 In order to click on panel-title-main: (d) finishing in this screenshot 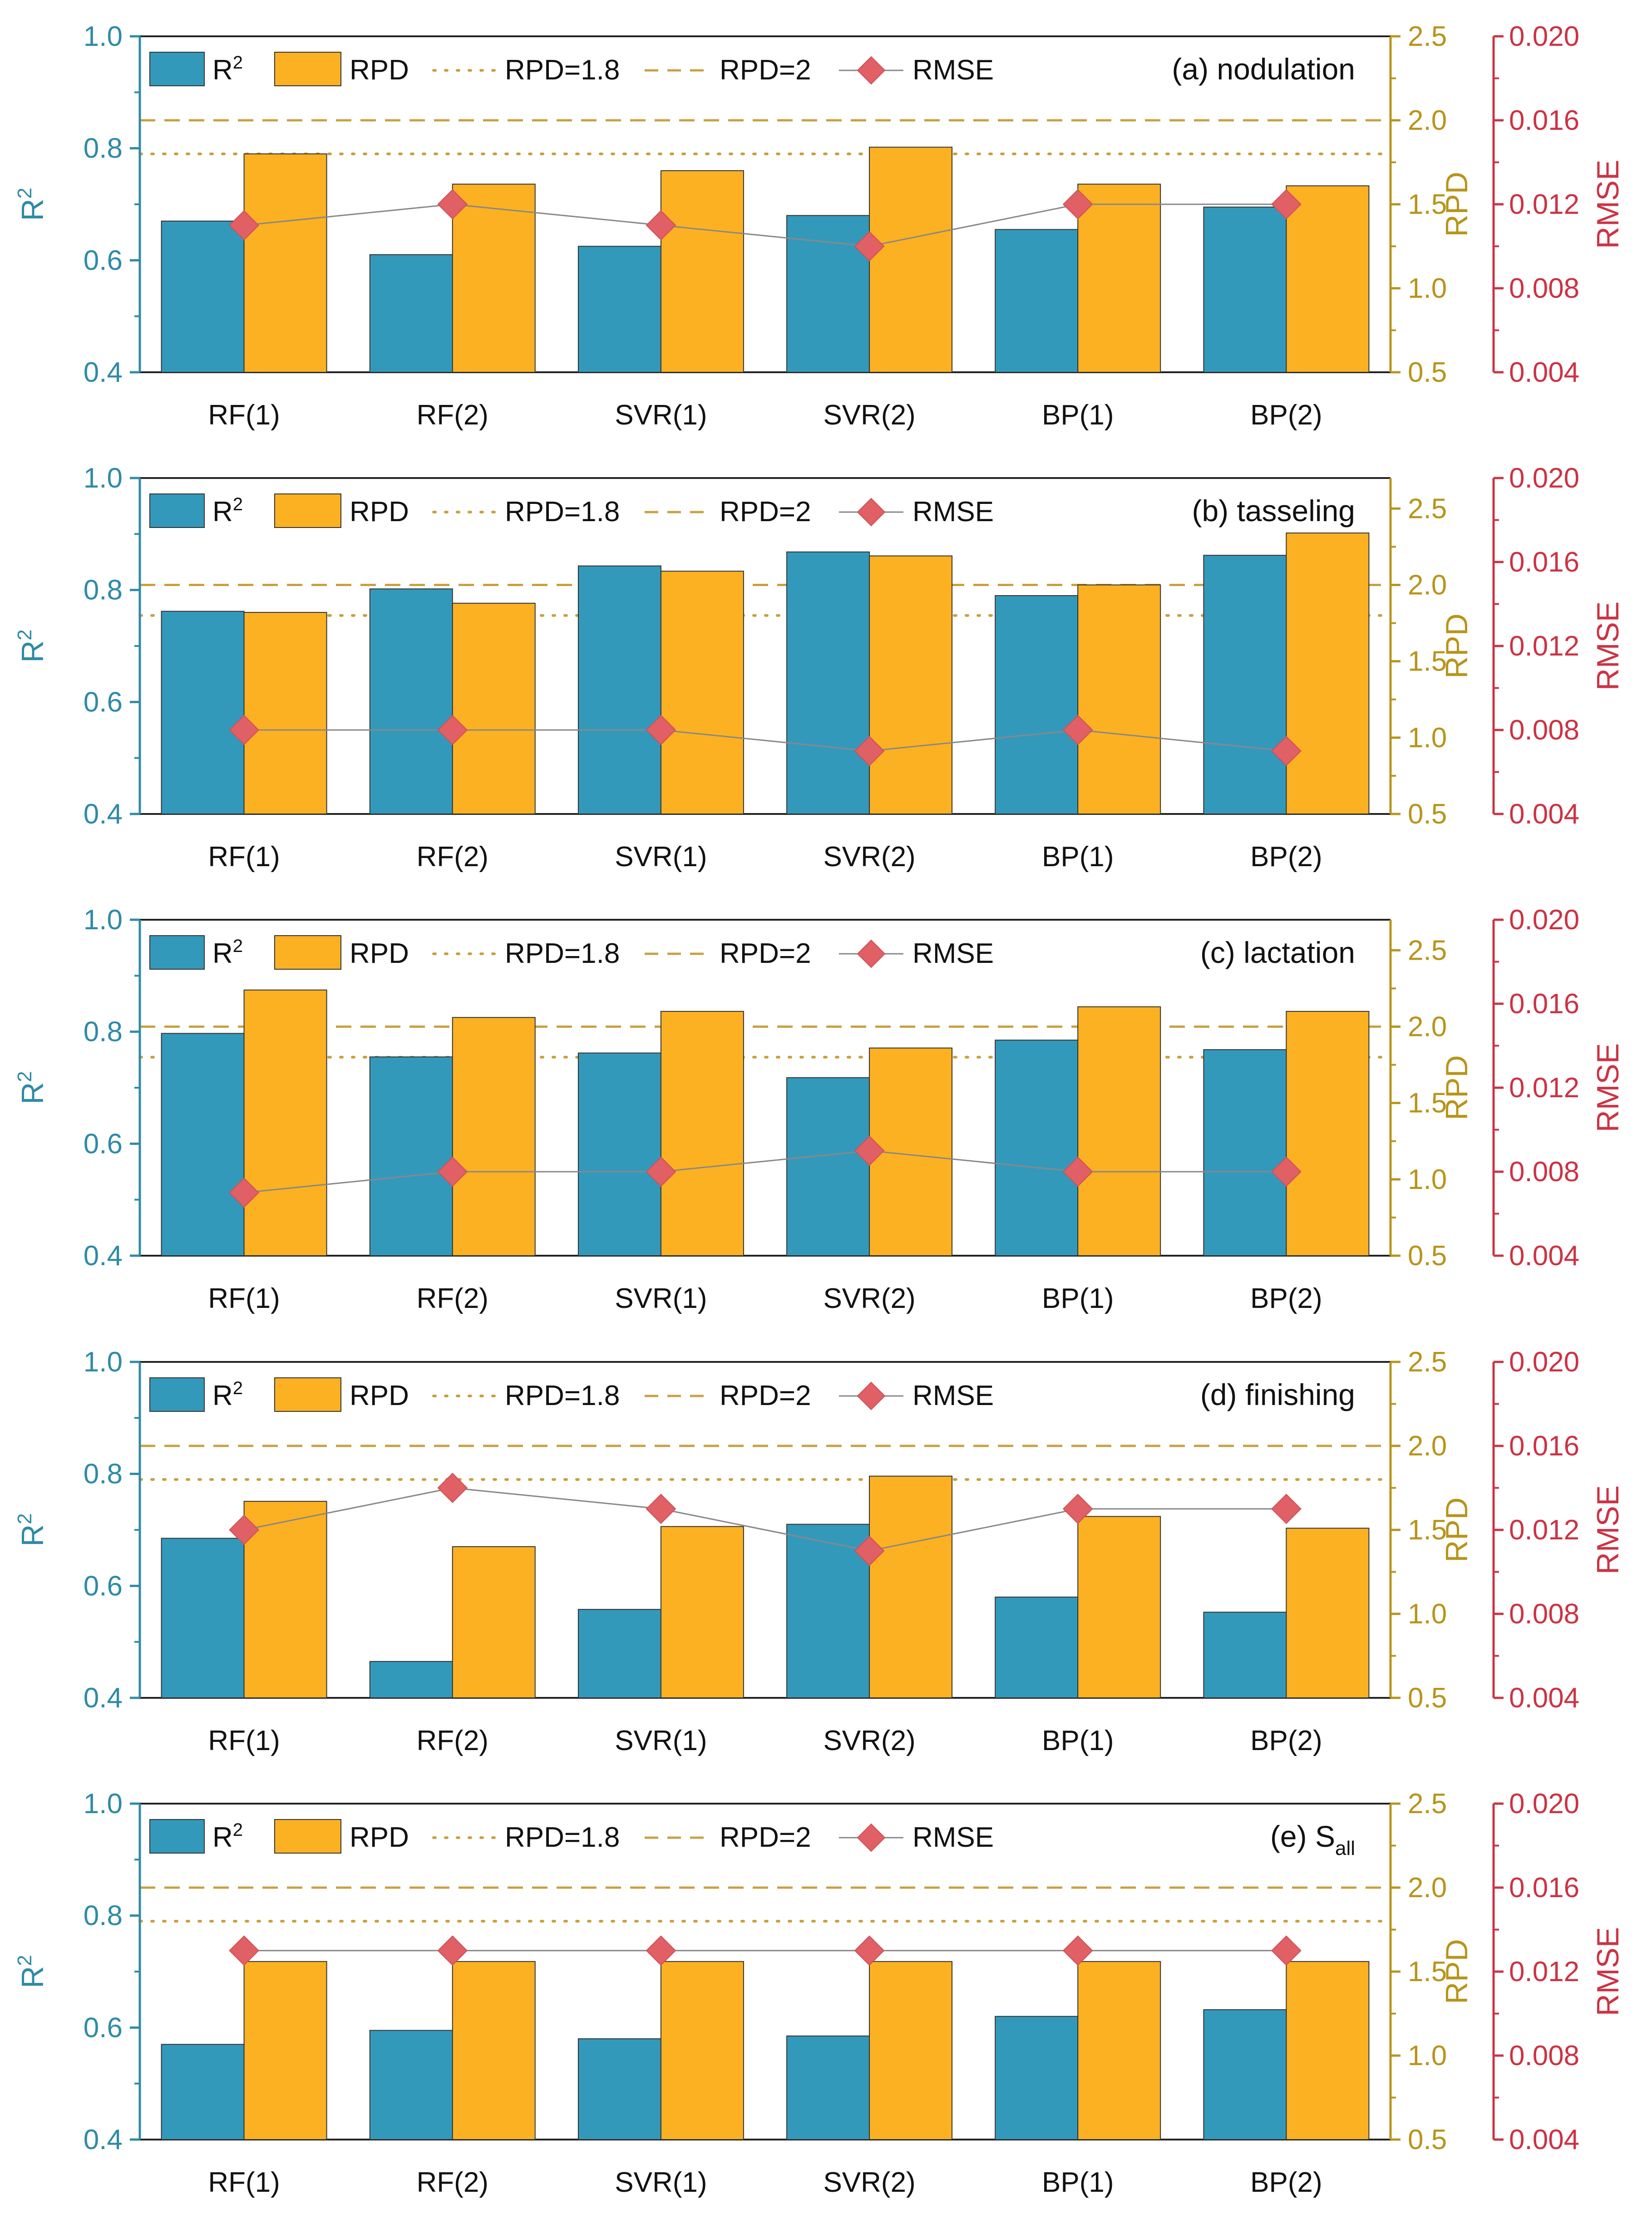, I will do `click(1277, 1394)`.